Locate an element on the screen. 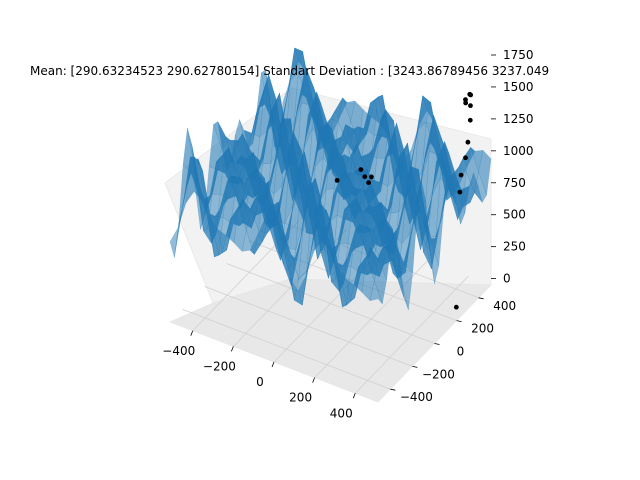 The width and height of the screenshot is (640, 480). x-tick-label: −200 is located at coordinates (219, 366).